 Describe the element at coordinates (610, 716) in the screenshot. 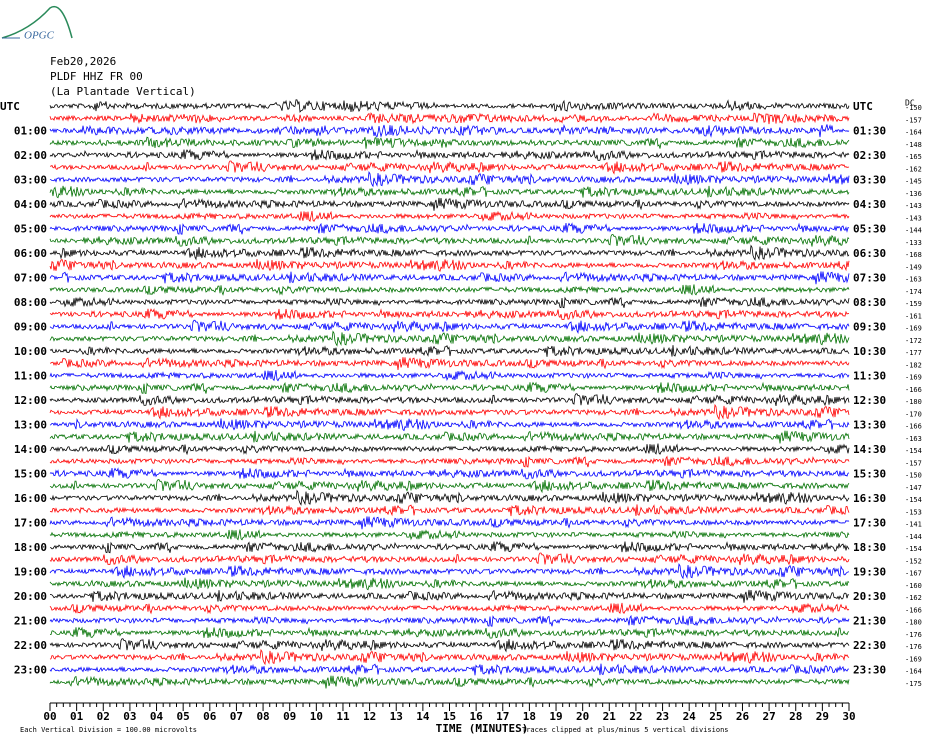

I see `x-tick-label: 21` at that location.